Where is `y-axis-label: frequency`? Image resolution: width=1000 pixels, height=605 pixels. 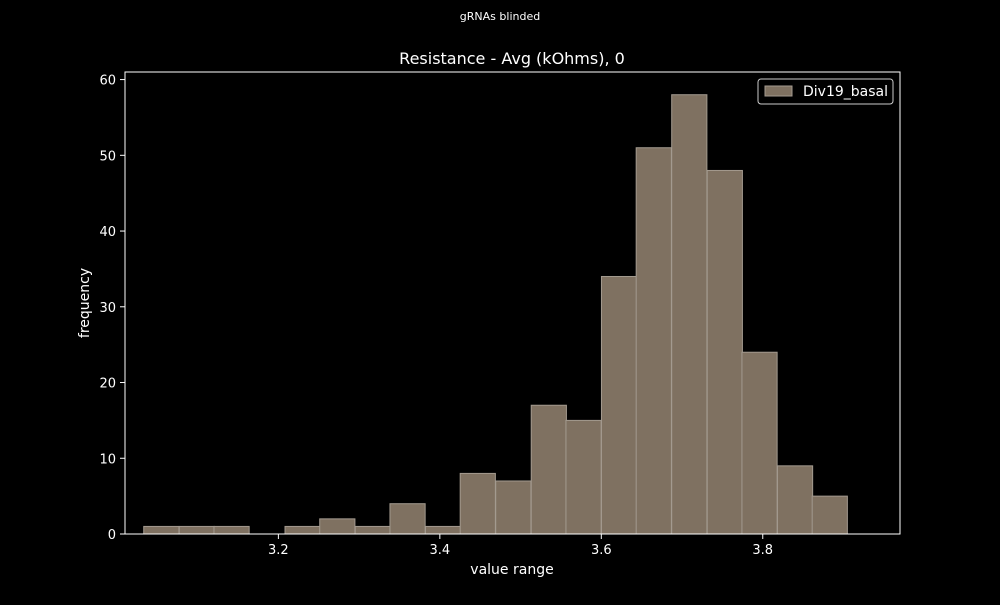
y-axis-label: frequency is located at coordinates (85, 303).